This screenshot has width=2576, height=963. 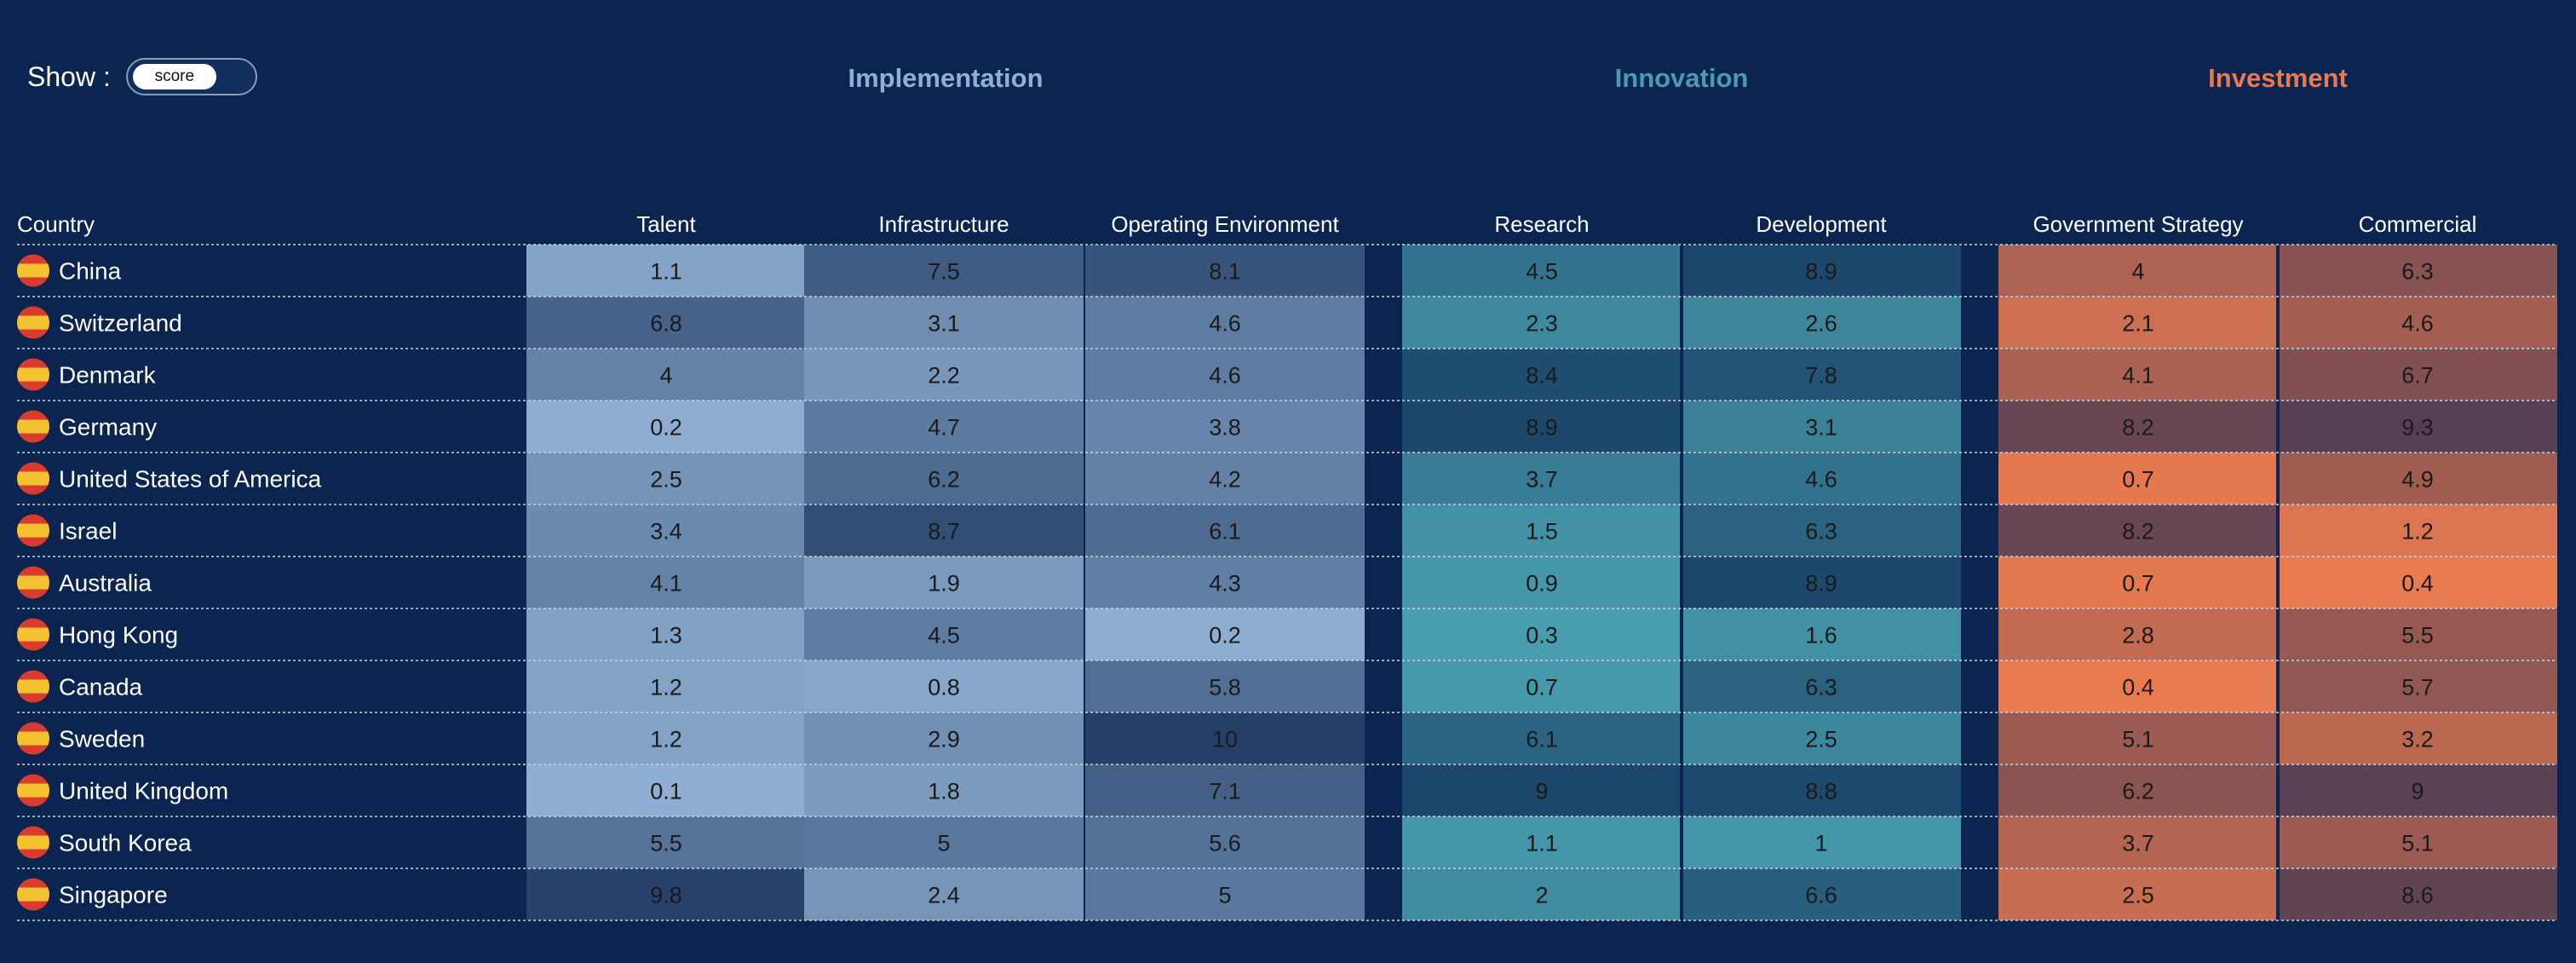 I want to click on cell-value-label: 1.9, so click(x=944, y=584).